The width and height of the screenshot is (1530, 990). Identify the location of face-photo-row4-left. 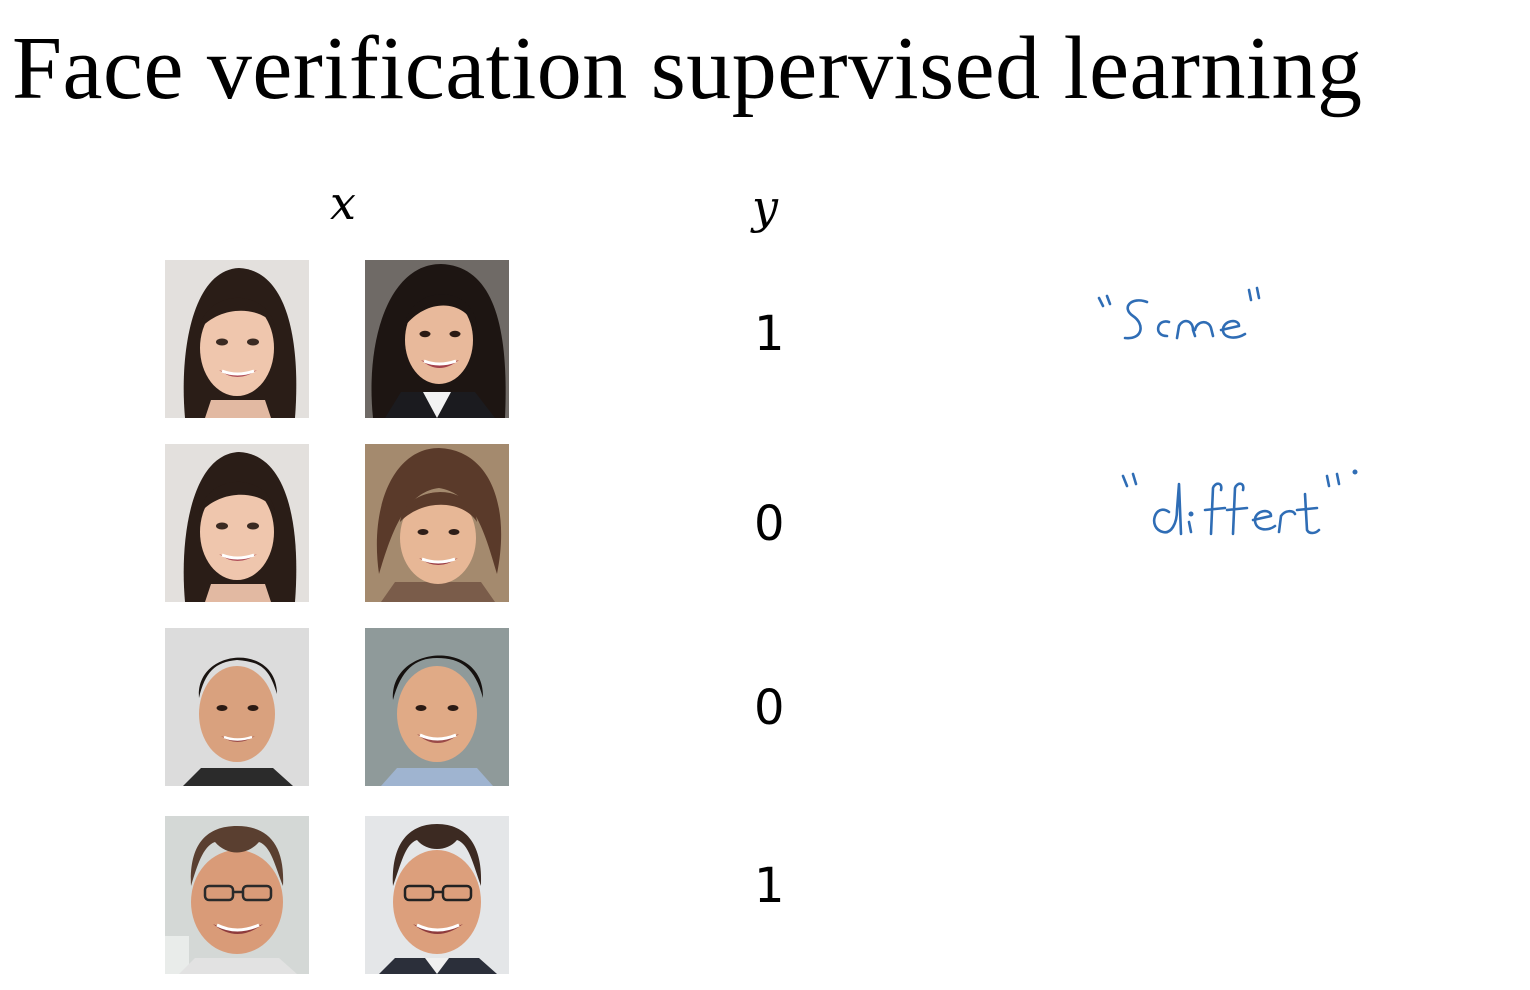
(237, 895).